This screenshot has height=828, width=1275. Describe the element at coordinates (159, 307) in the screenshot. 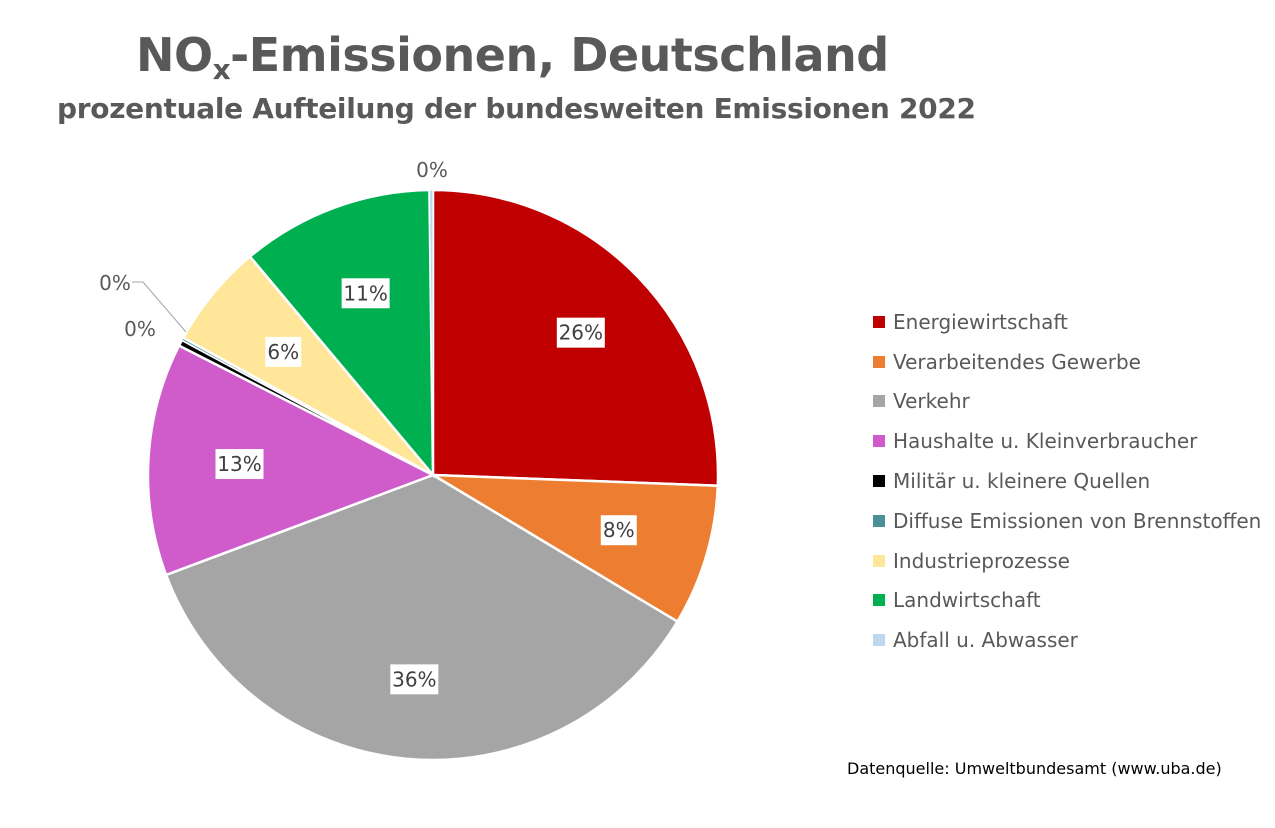

I see `leader-line` at that location.